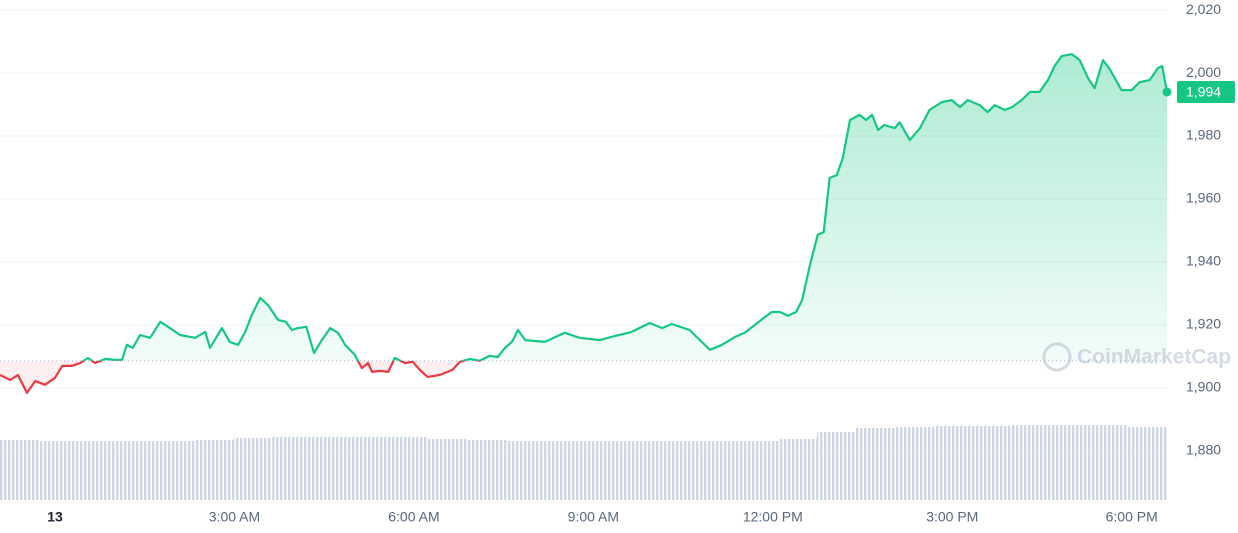 Image resolution: width=1238 pixels, height=533 pixels. Describe the element at coordinates (1203, 135) in the screenshot. I see `y-tick-label: 1,980` at that location.